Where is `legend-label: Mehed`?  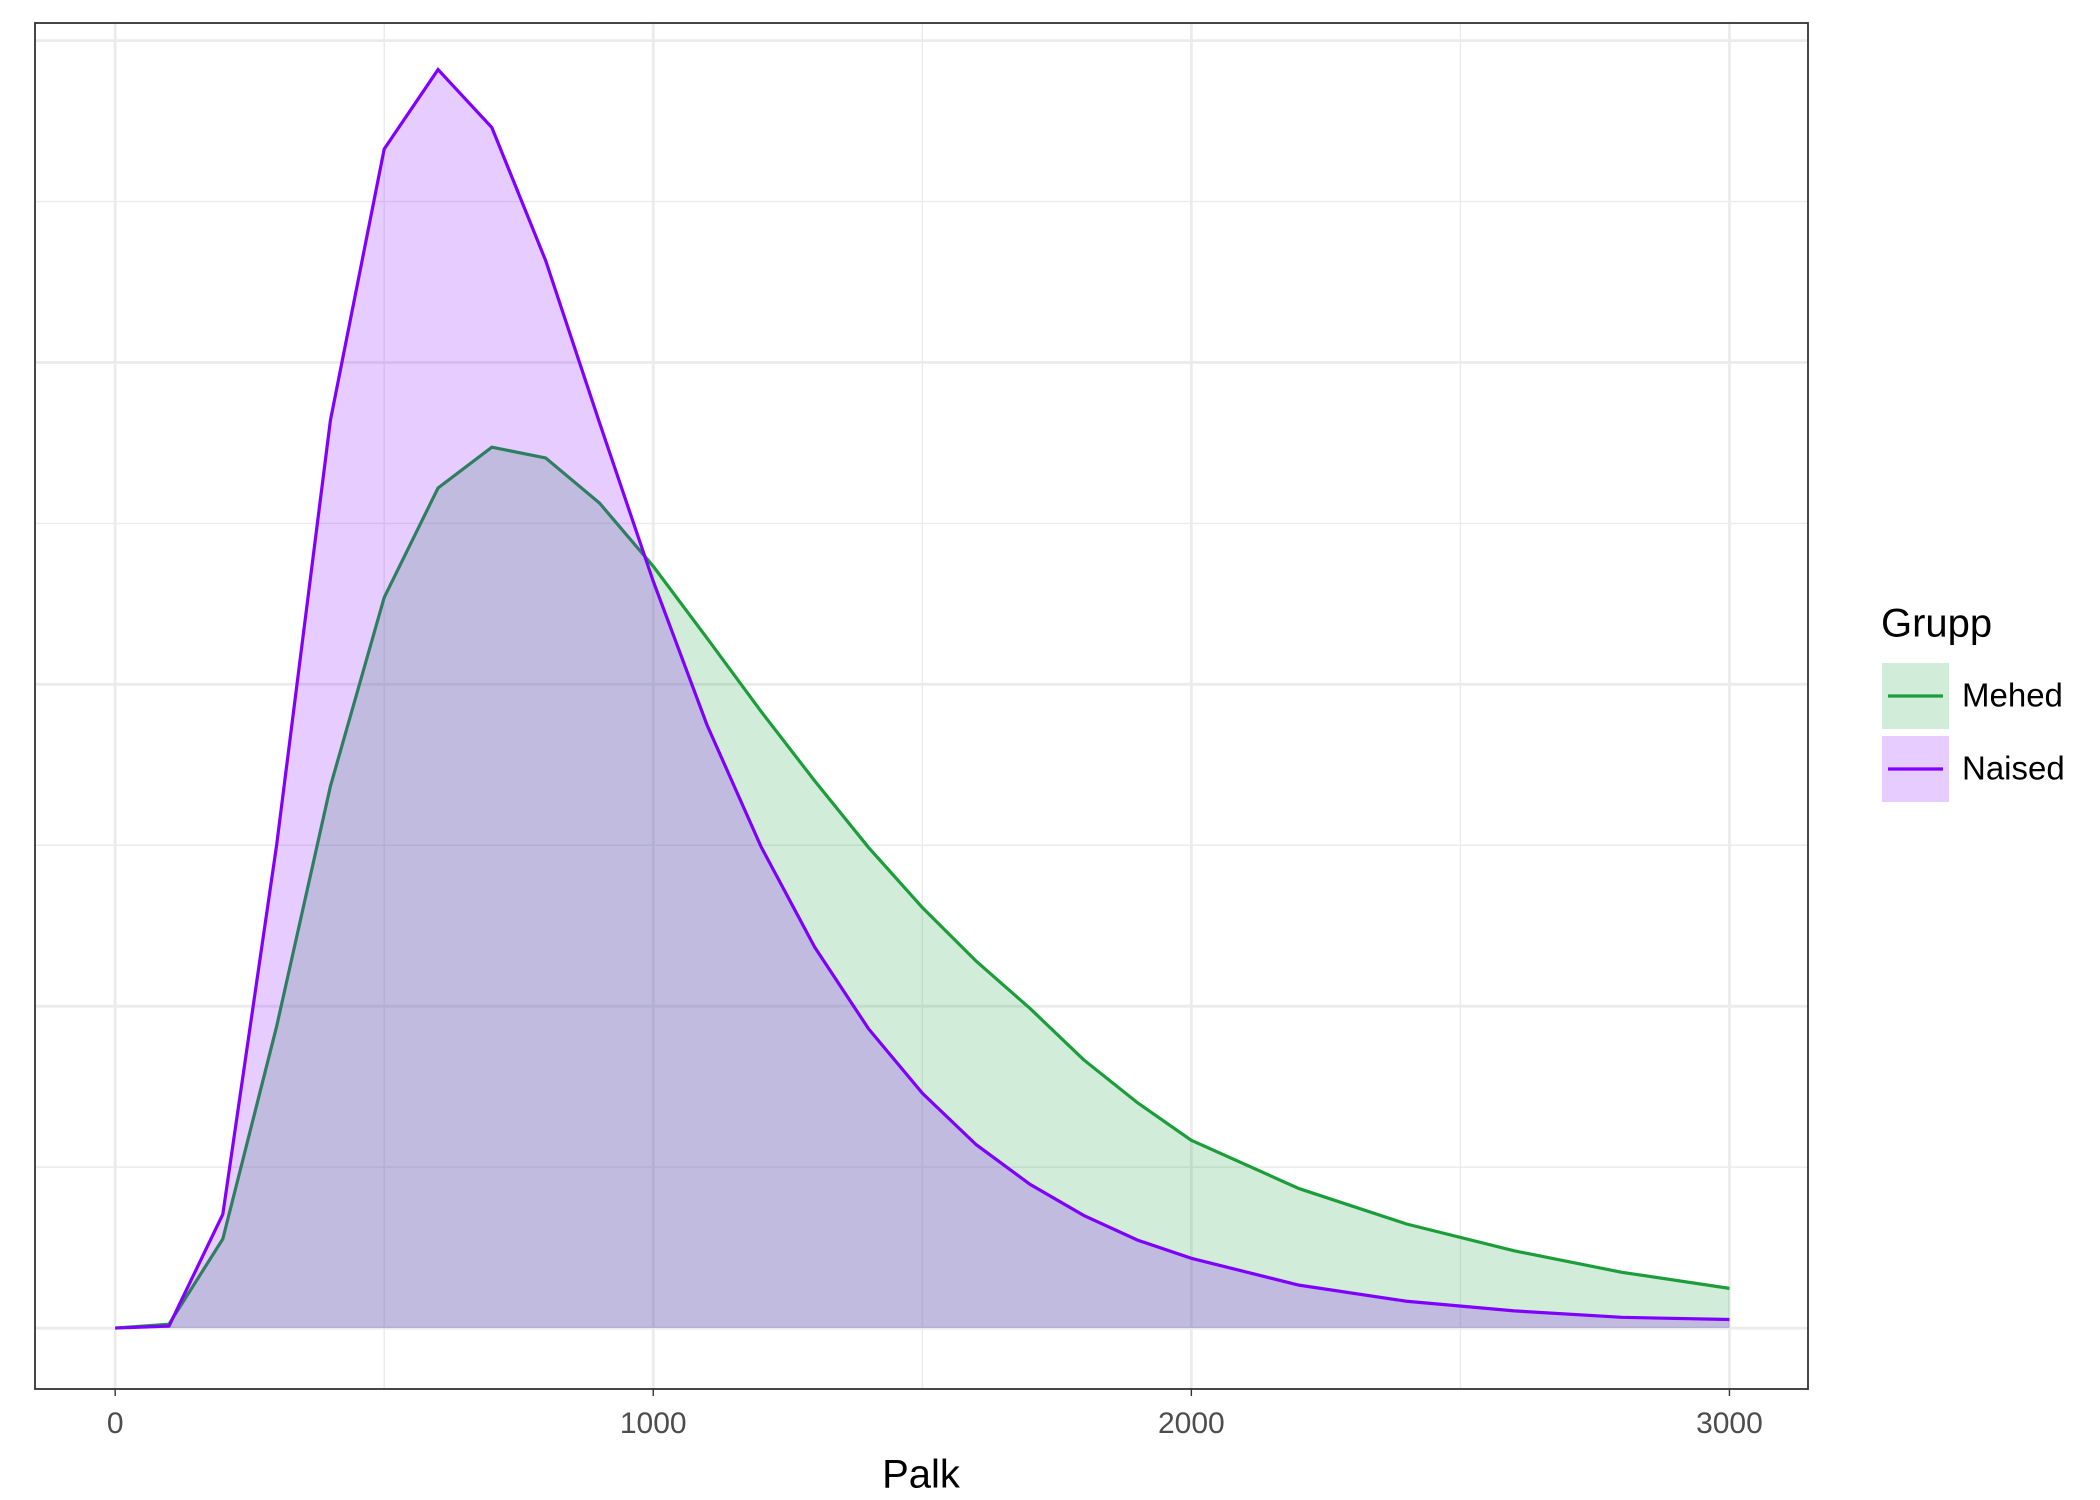
legend-label: Mehed is located at coordinates (2012, 695).